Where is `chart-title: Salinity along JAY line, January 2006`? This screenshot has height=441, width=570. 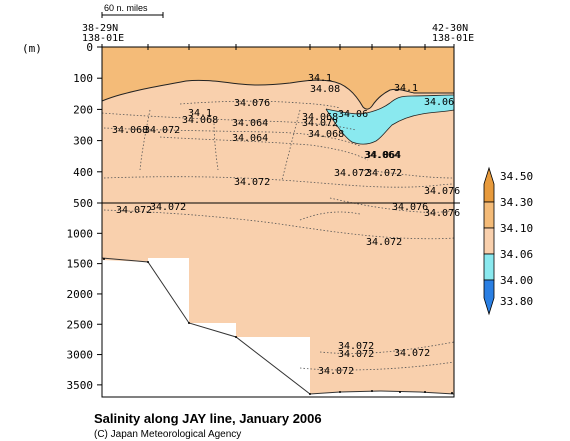
chart-title: Salinity along JAY line, January 2006 is located at coordinates (208, 418).